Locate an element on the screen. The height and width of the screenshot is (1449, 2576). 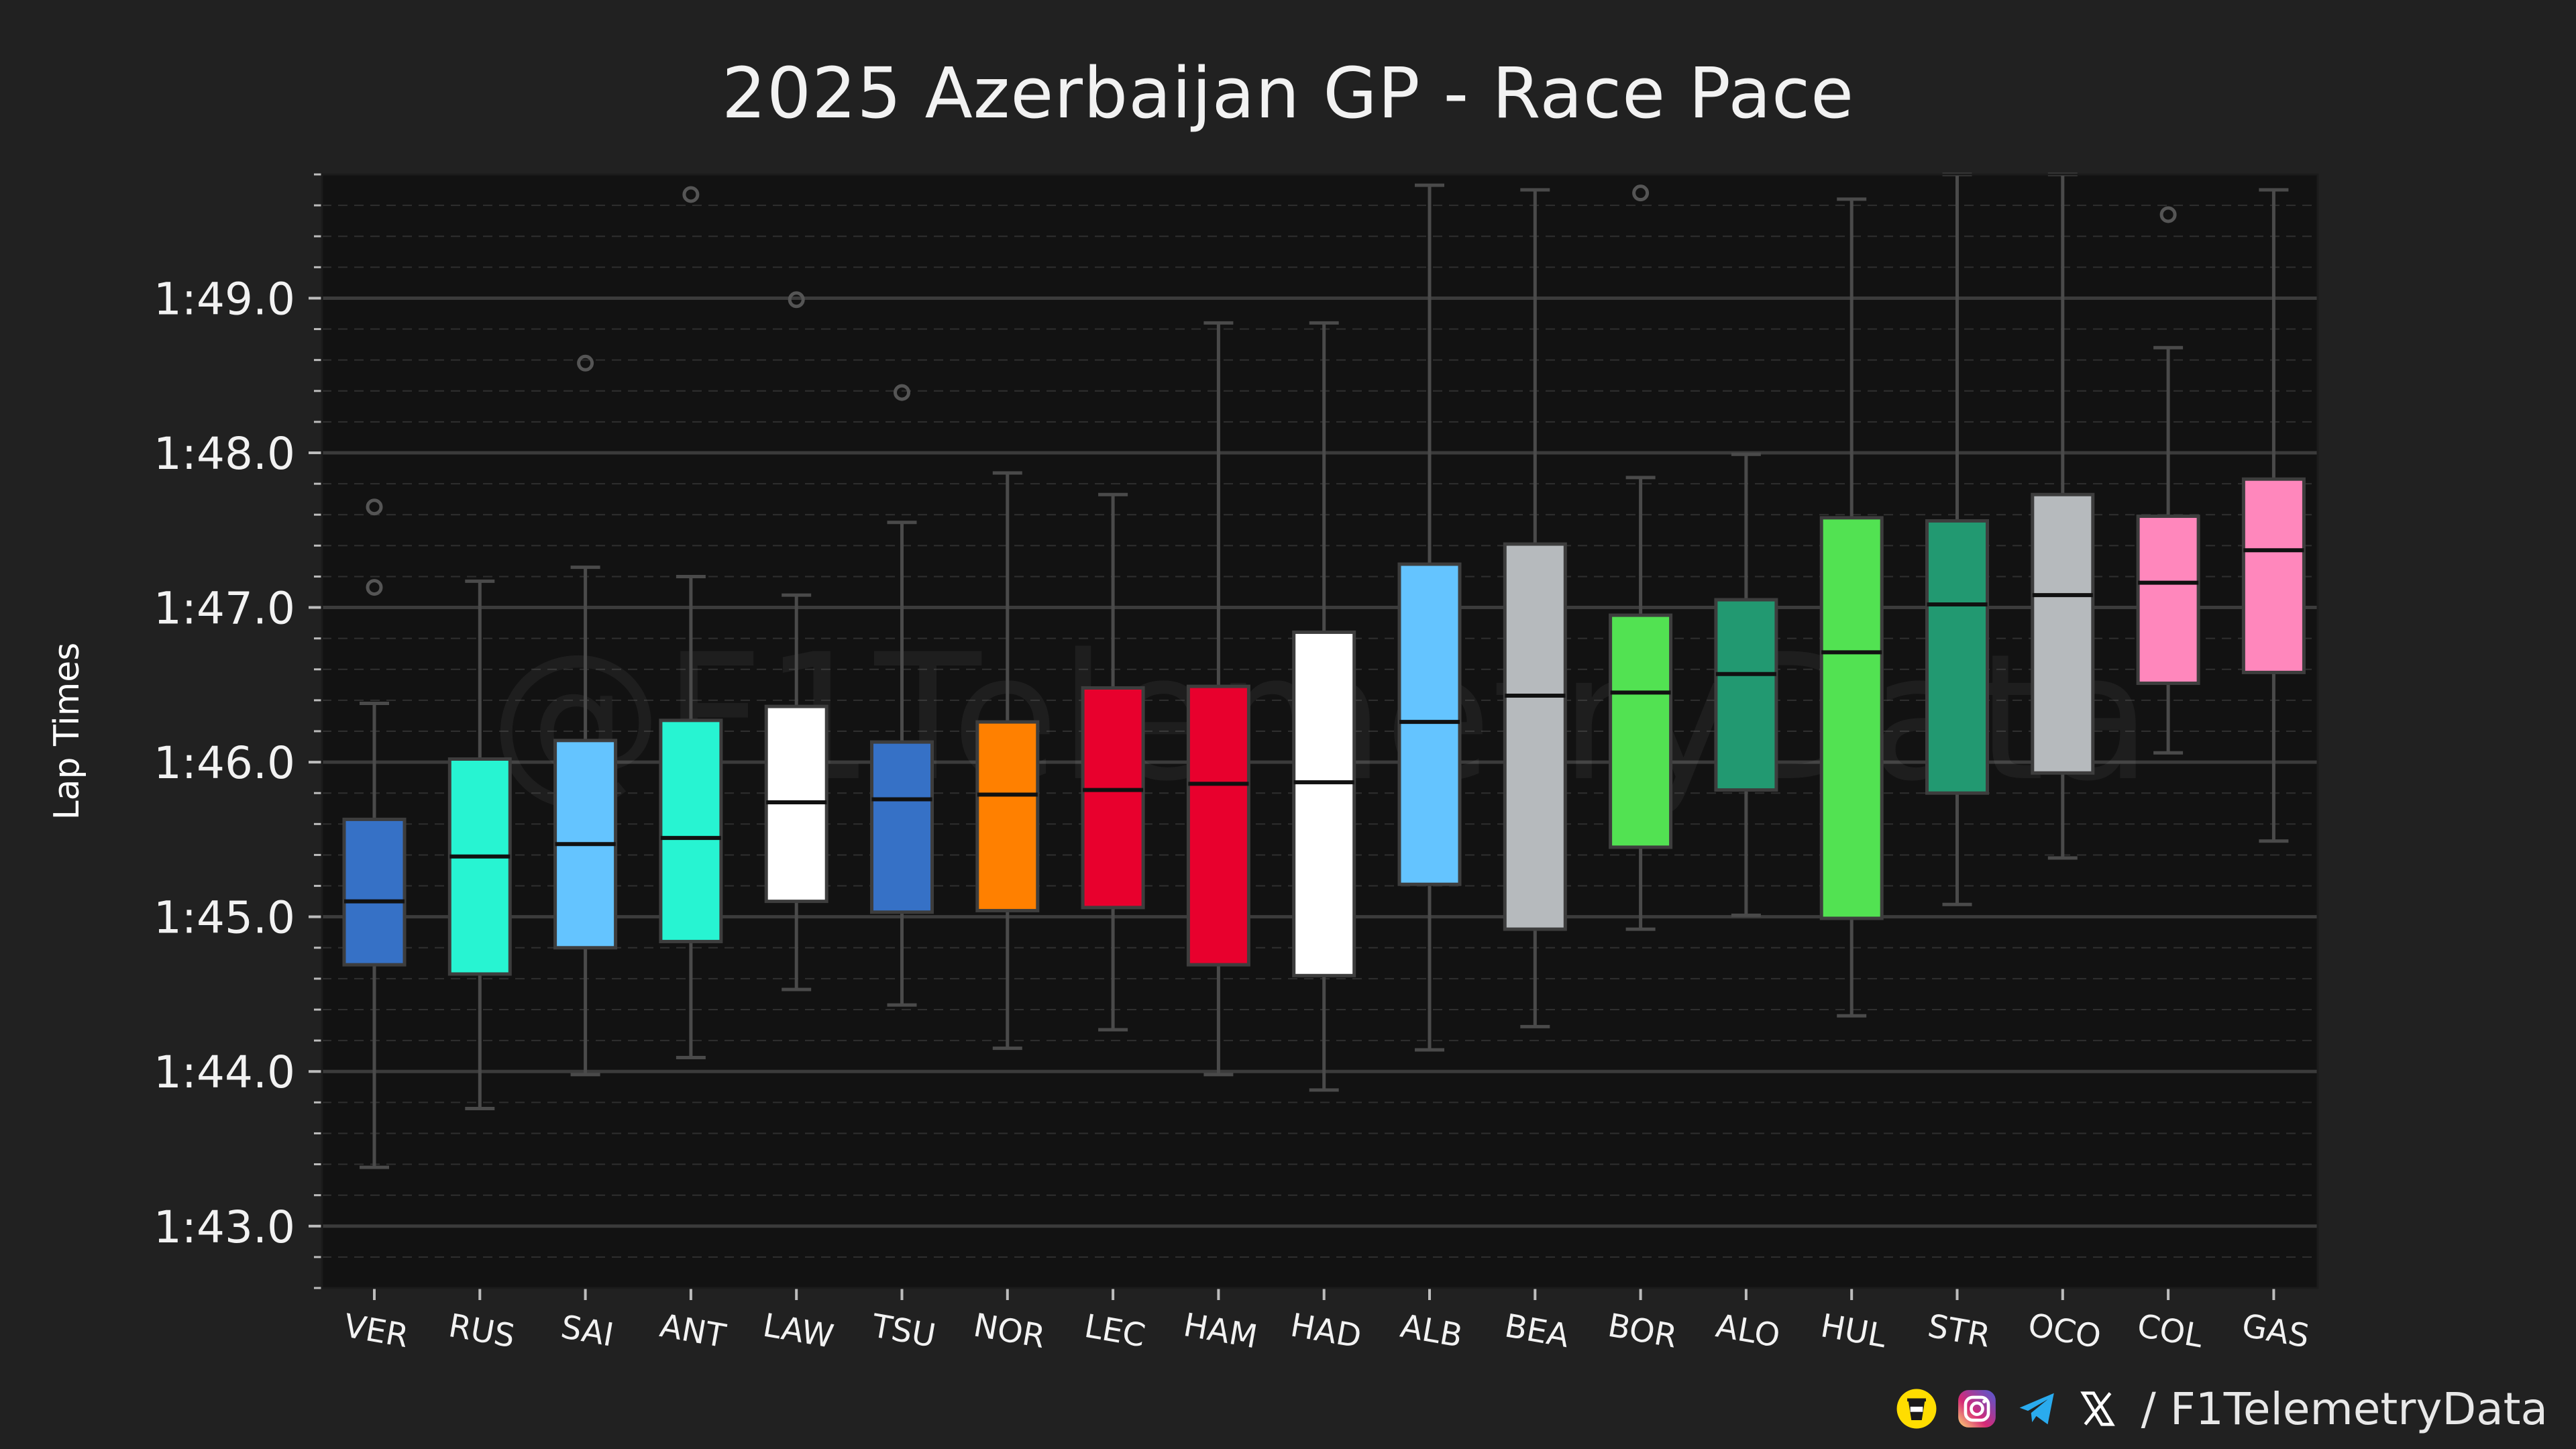
x-tick-label: COL is located at coordinates (2170, 1331).